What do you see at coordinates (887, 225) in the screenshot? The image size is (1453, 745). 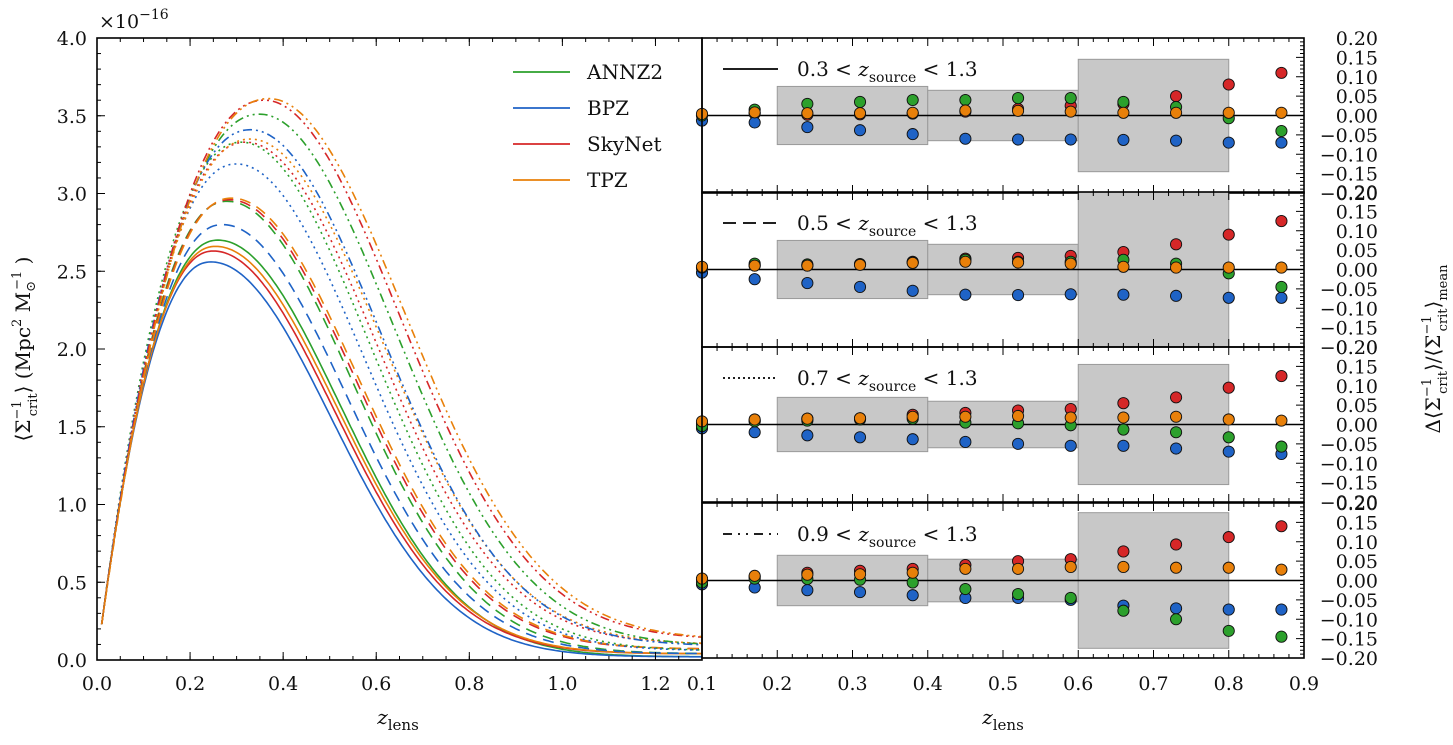 I see `panel-label: 0.5 < zsource < 1.3` at bounding box center [887, 225].